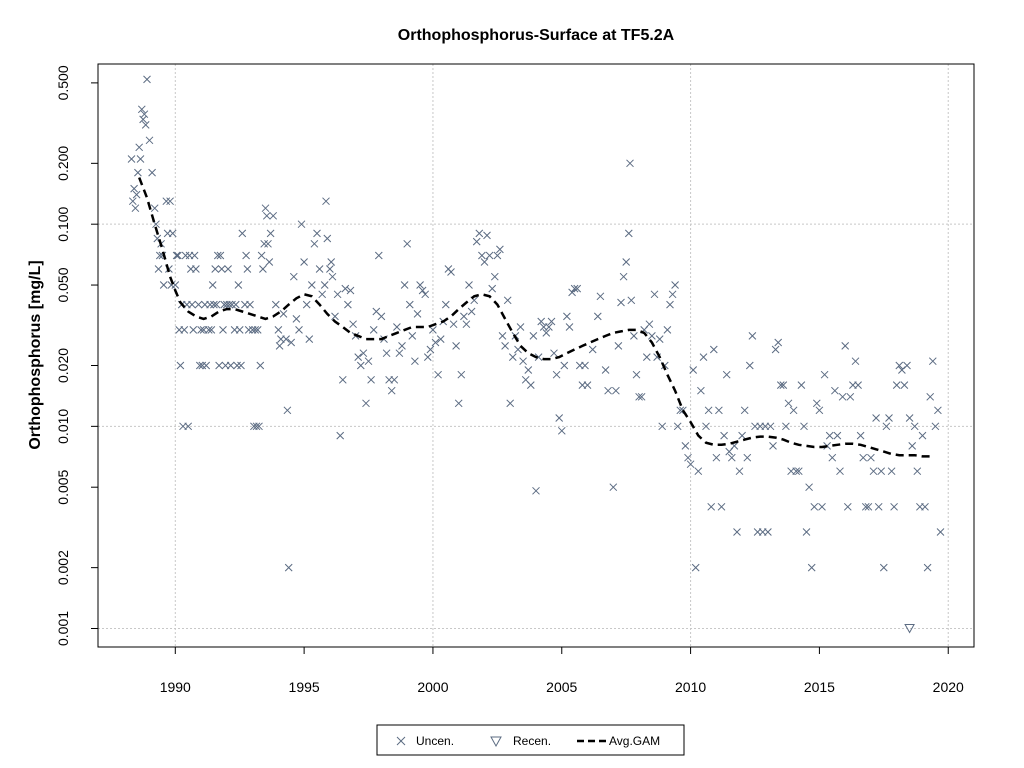 Image resolution: width=1024 pixels, height=768 pixels. Describe the element at coordinates (819, 687) in the screenshot. I see `x-tick-label: 2015` at that location.